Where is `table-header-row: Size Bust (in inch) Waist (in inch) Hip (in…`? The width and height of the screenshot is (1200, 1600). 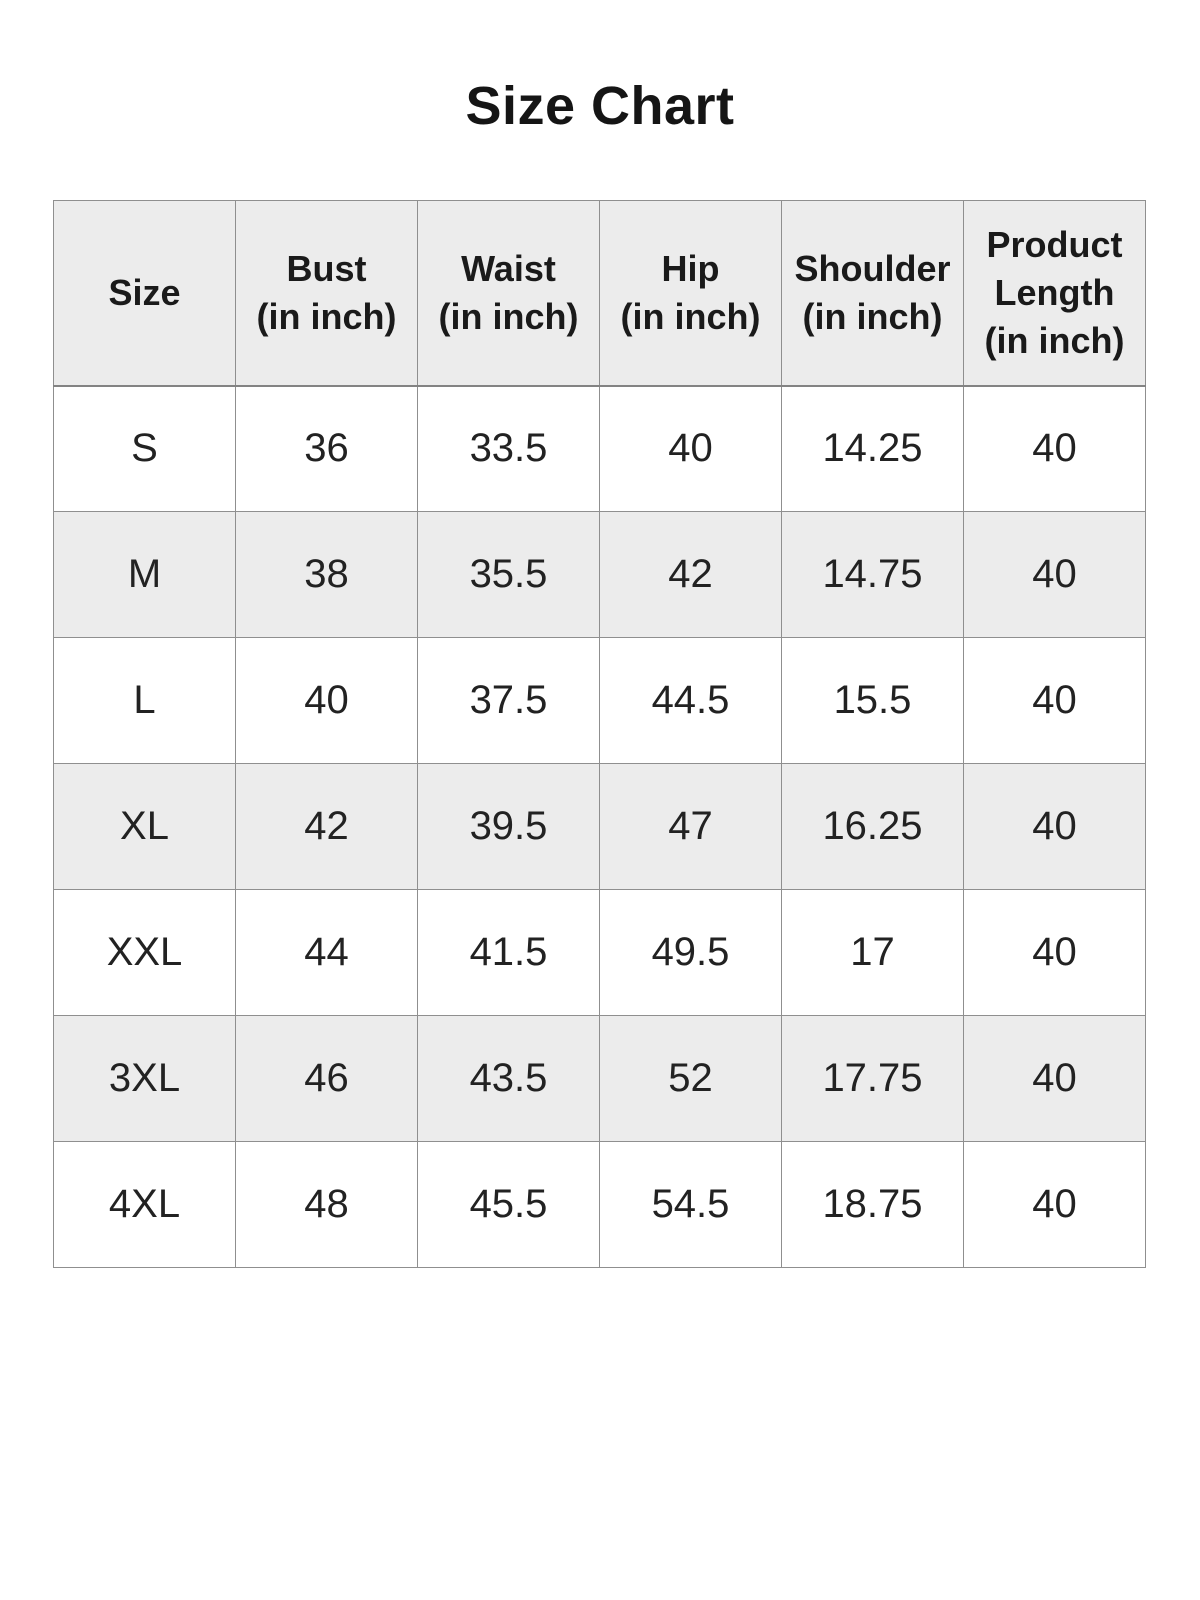
table-header-row: Size Bust (in inch) Waist (in inch) Hip (in… is located at coordinates (599, 293).